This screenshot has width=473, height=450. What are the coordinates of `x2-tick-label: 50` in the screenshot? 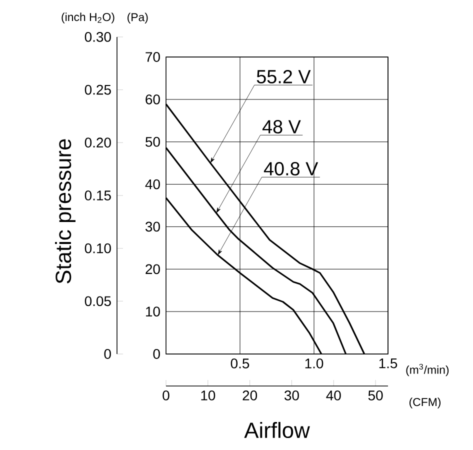 It's located at (375, 395).